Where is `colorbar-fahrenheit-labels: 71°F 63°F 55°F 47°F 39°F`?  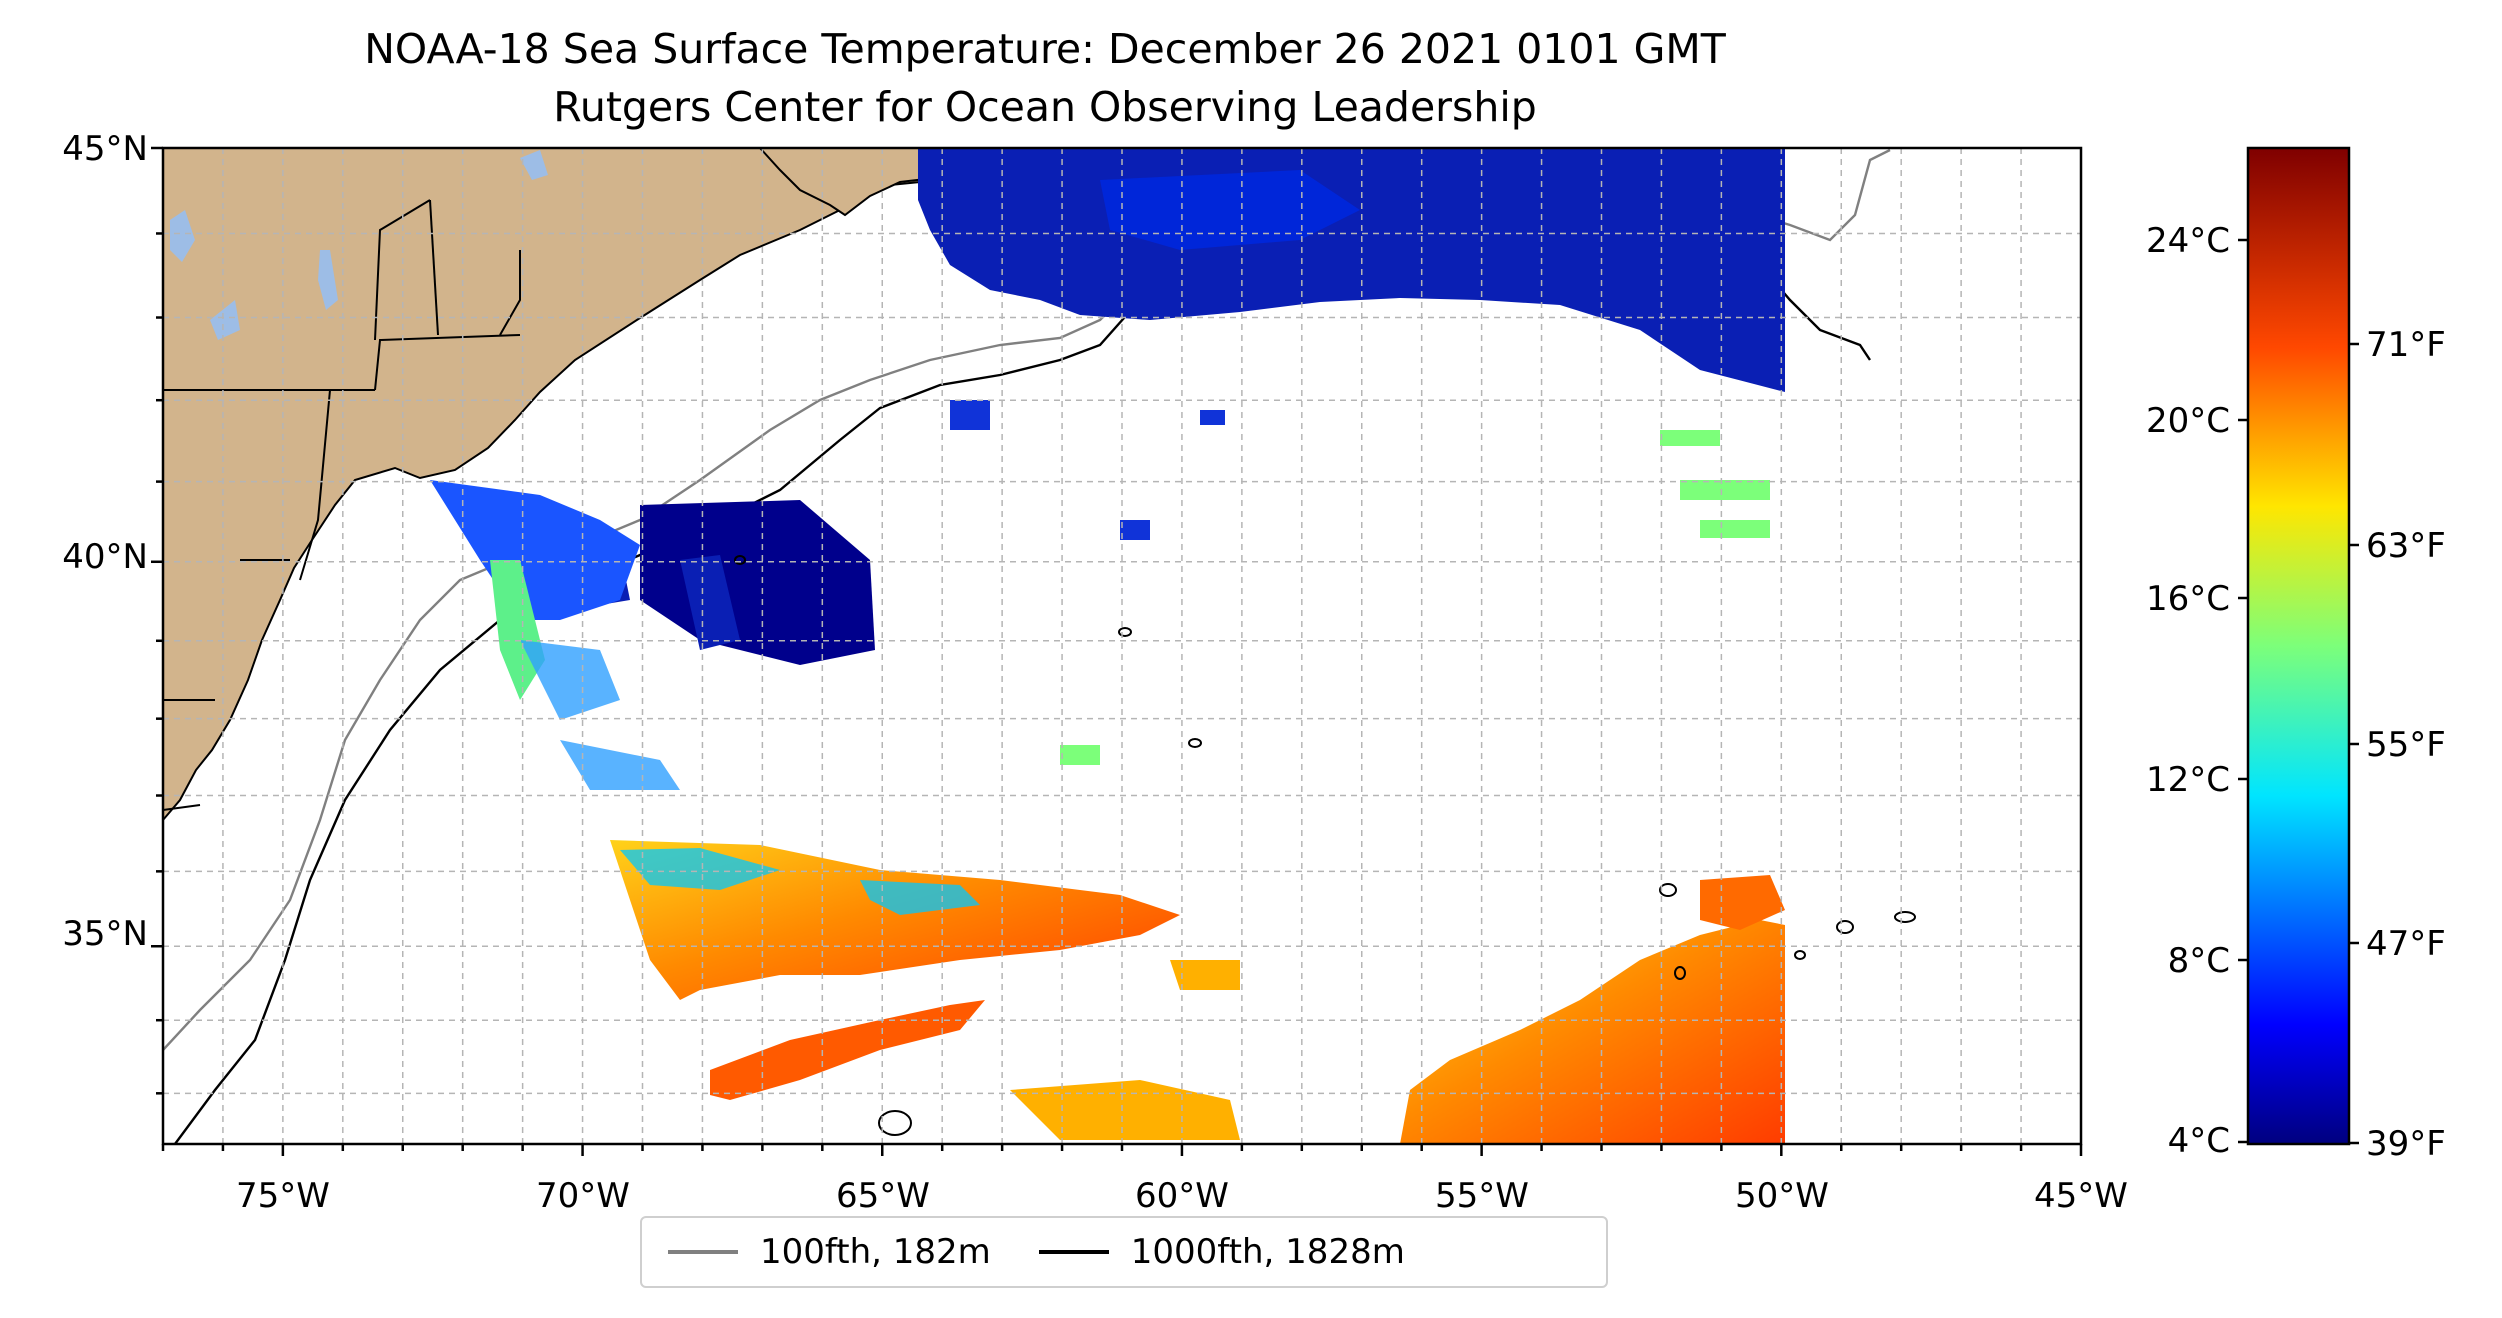 colorbar-fahrenheit-labels: 71°F 63°F 55°F 47°F 39°F is located at coordinates (2406, 744).